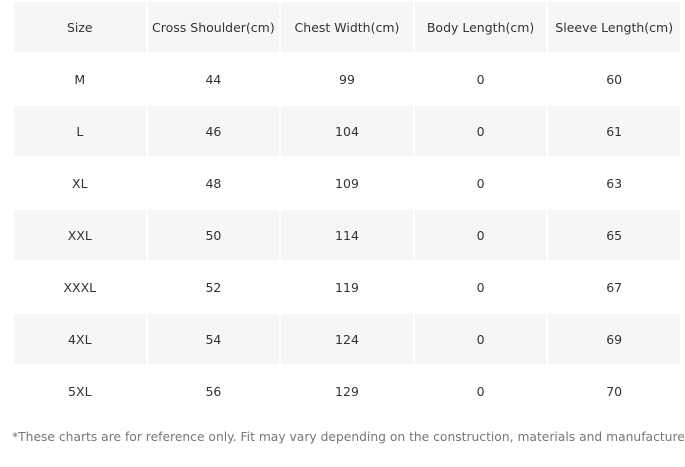  I want to click on cell-size: XXXL, so click(80, 287).